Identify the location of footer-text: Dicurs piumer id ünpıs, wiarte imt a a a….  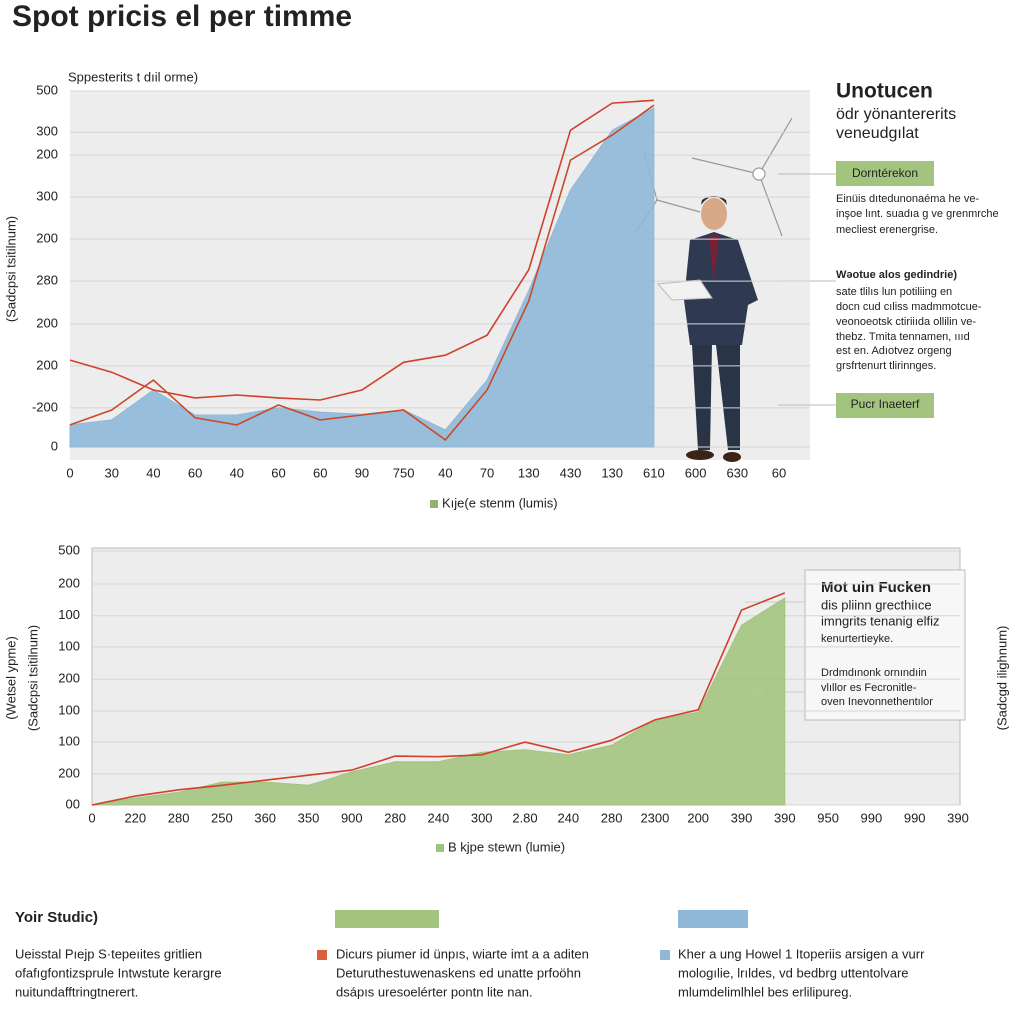
(462, 953).